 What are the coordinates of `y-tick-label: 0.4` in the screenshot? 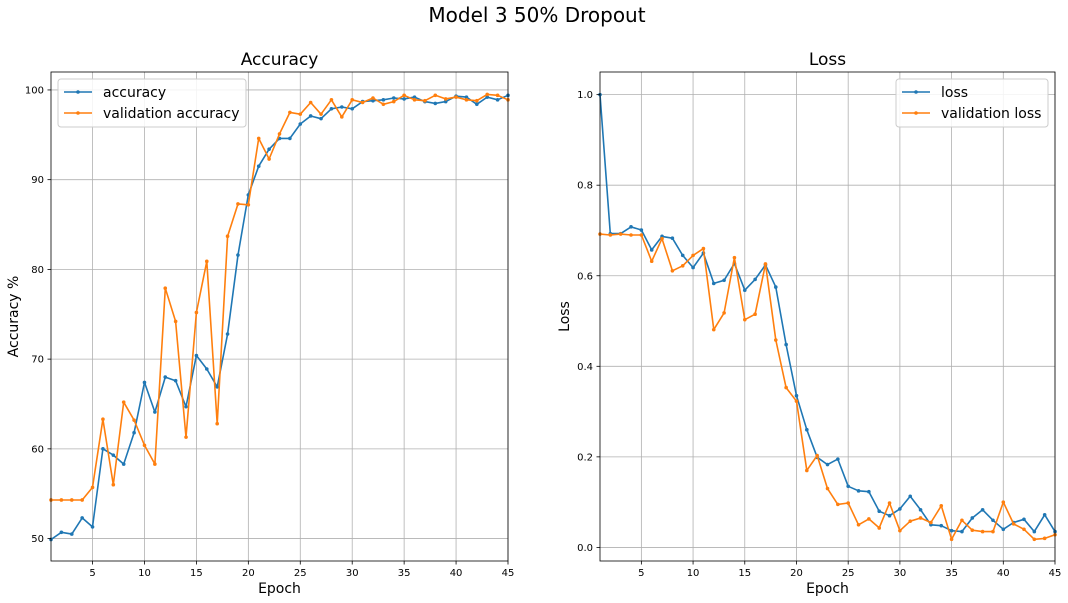 It's located at (585, 367).